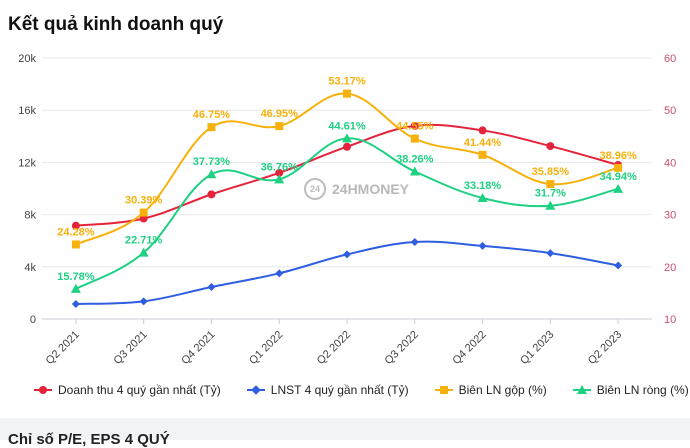 The width and height of the screenshot is (690, 448). What do you see at coordinates (27, 111) in the screenshot?
I see `y-left-tick-label: 16k` at bounding box center [27, 111].